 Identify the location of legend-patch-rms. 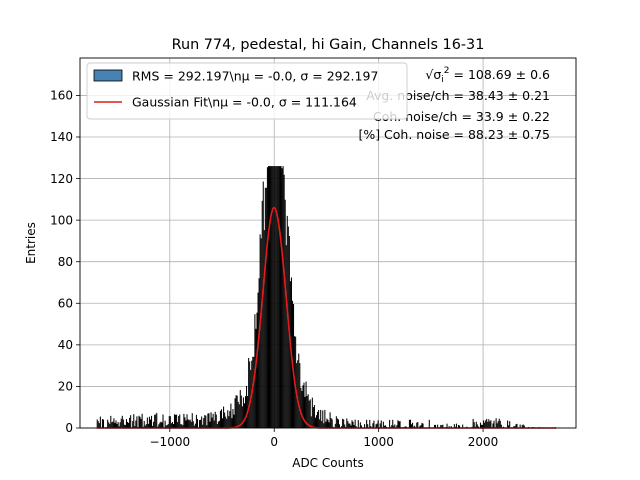
(108, 75).